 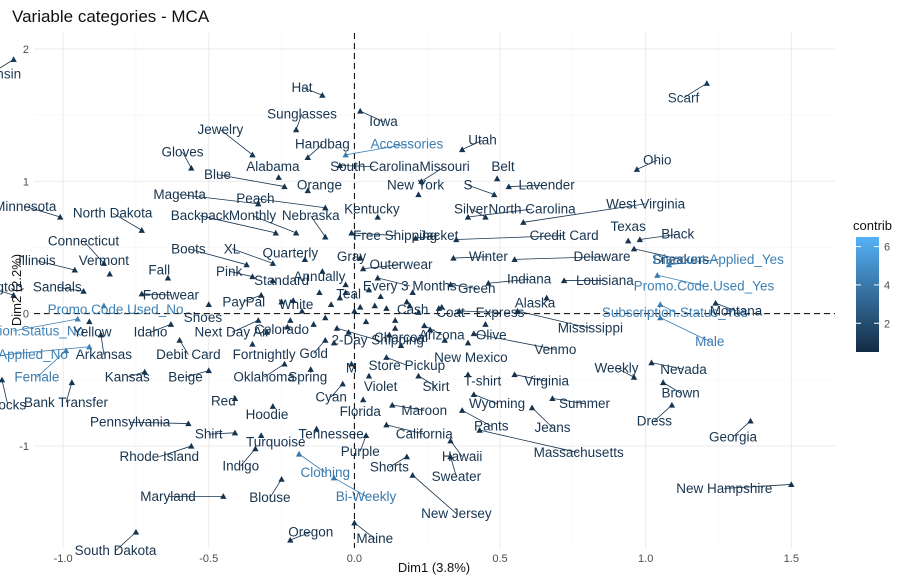 I want to click on point-label: Belt, so click(x=503, y=166).